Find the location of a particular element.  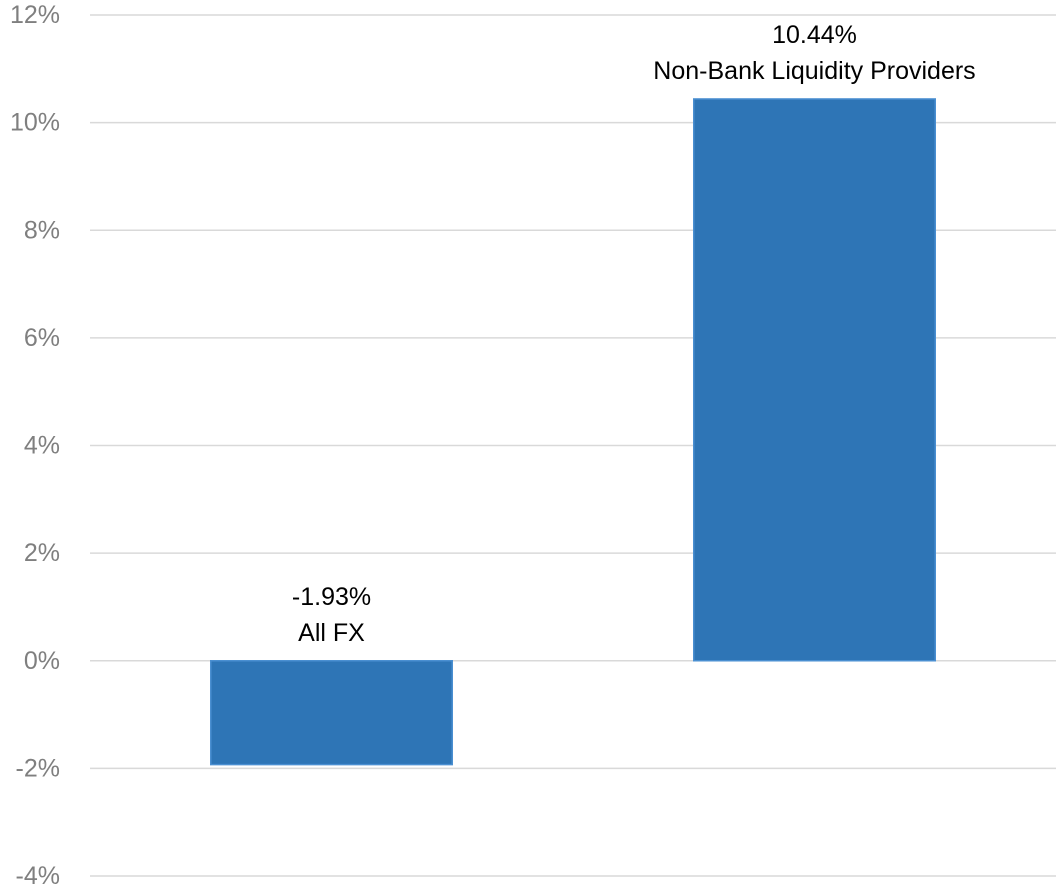

y-tick-label: 12% is located at coordinates (35, 15).